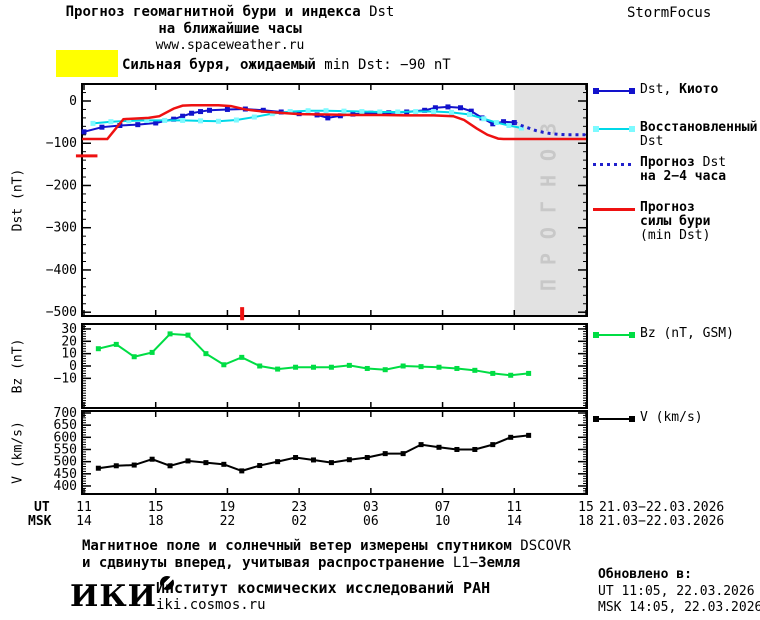 Image resolution: width=760 pixels, height=620 pixels. I want to click on svg-text: −100, so click(61, 143).